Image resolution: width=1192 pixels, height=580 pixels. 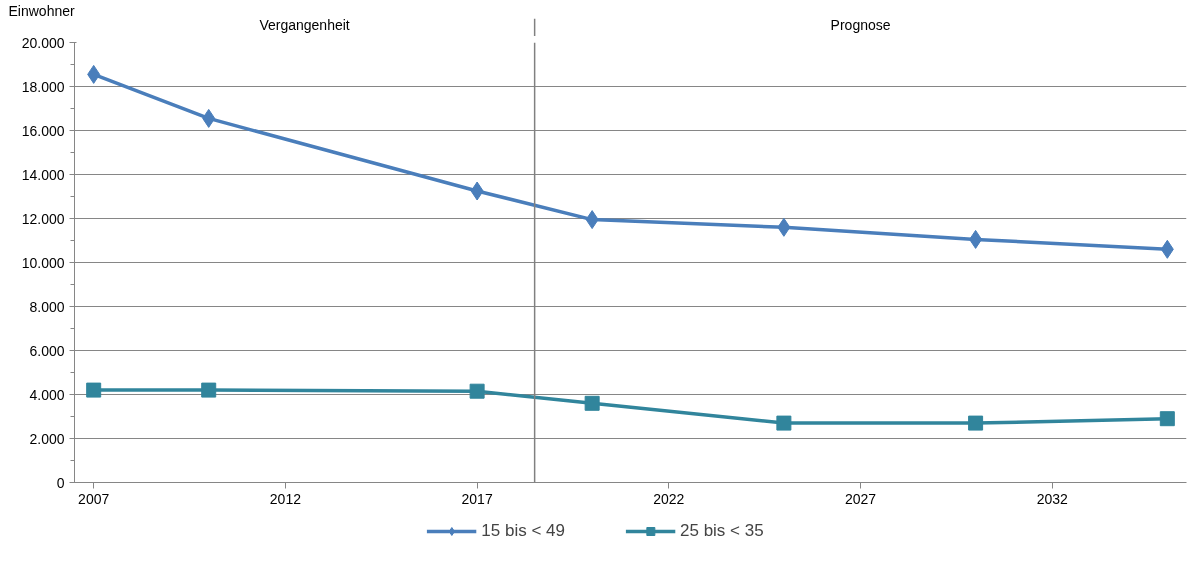 What do you see at coordinates (43, 218) in the screenshot?
I see `y-tick-label: 12.000` at bounding box center [43, 218].